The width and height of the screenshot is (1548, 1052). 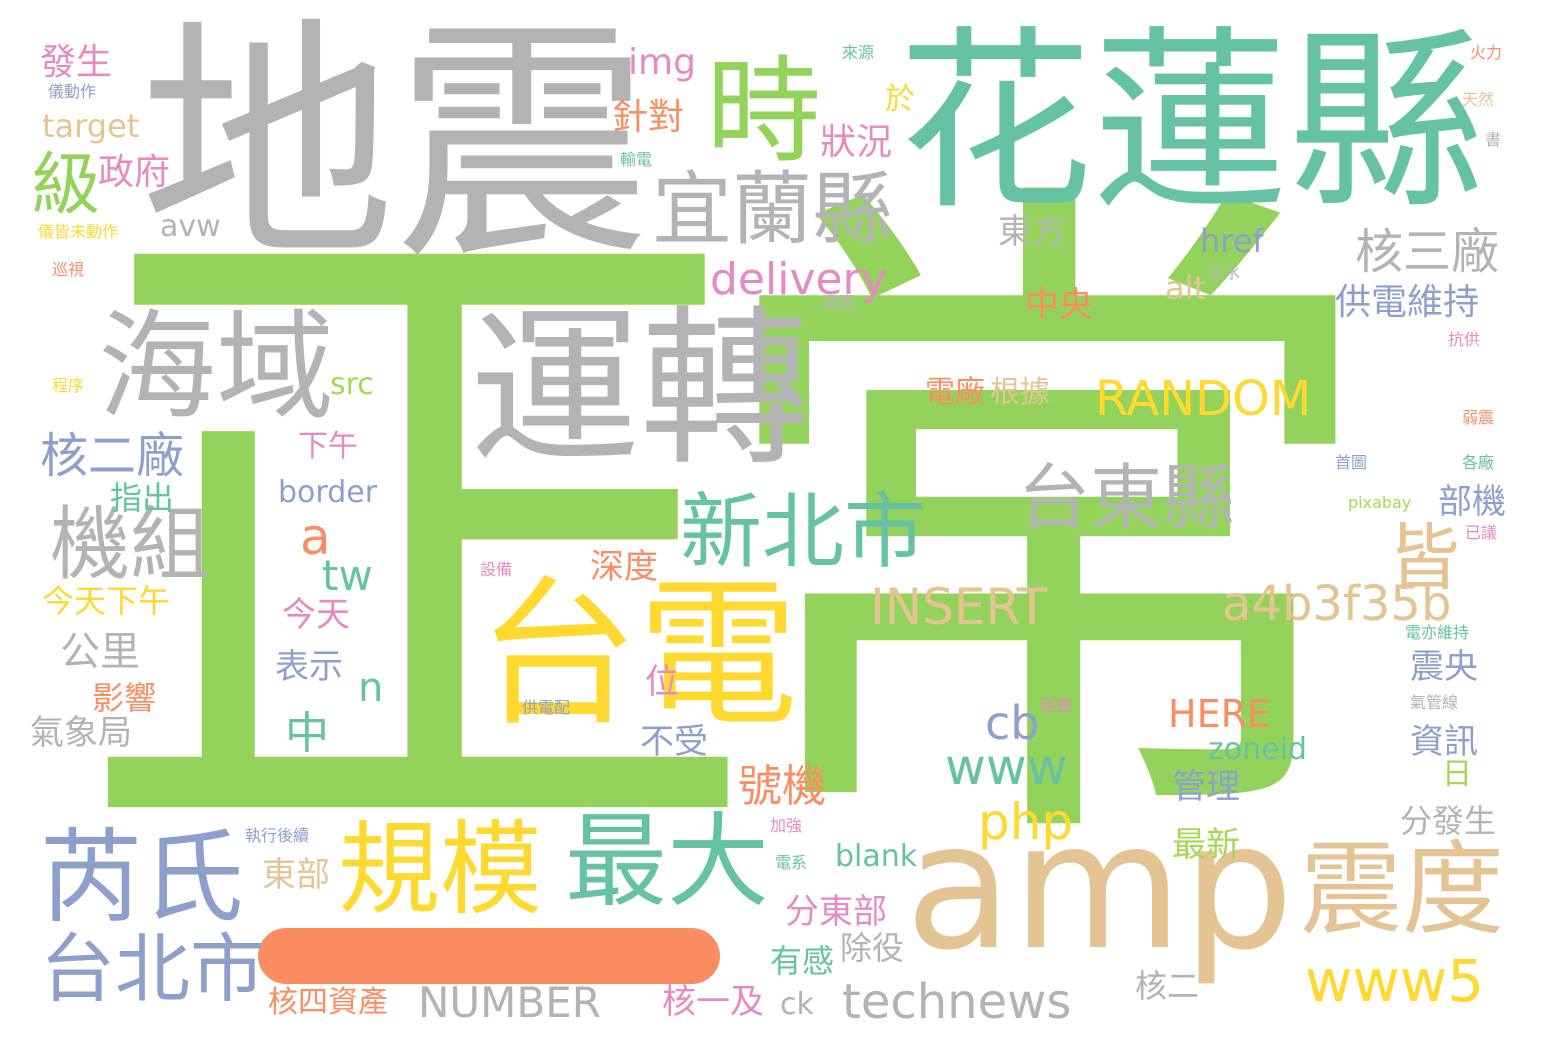 What do you see at coordinates (1206, 787) in the screenshot?
I see `word: 管理` at bounding box center [1206, 787].